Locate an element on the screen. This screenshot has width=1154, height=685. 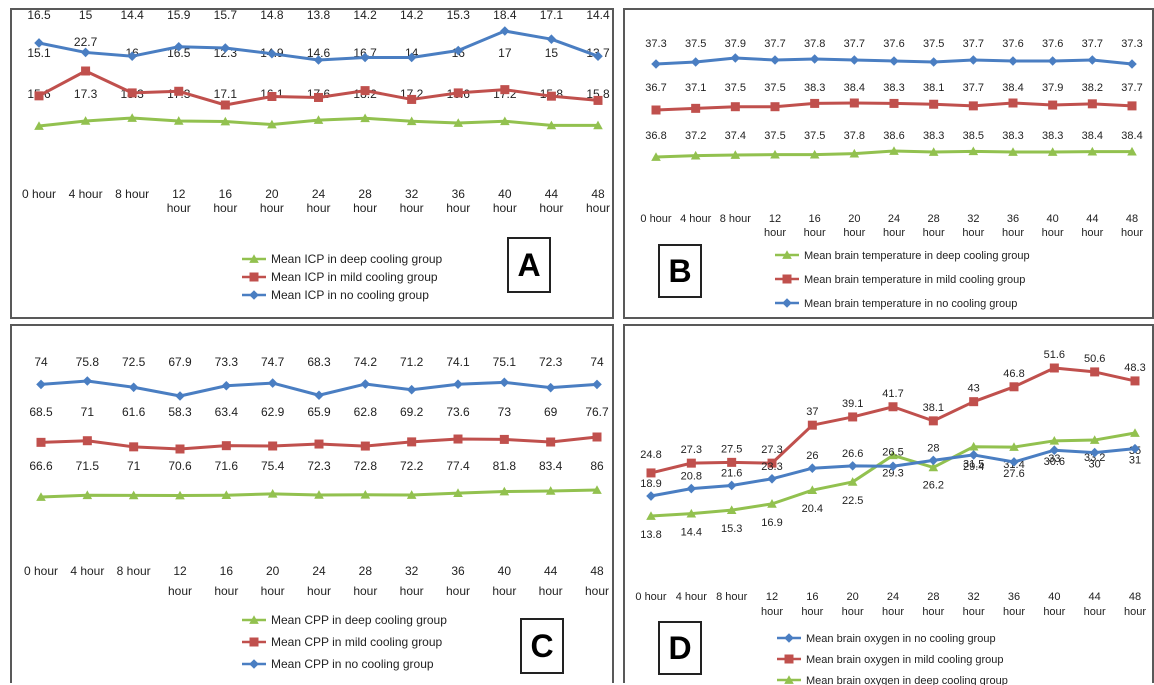
data-label-deep: 29.3 is located at coordinates (892, 473).